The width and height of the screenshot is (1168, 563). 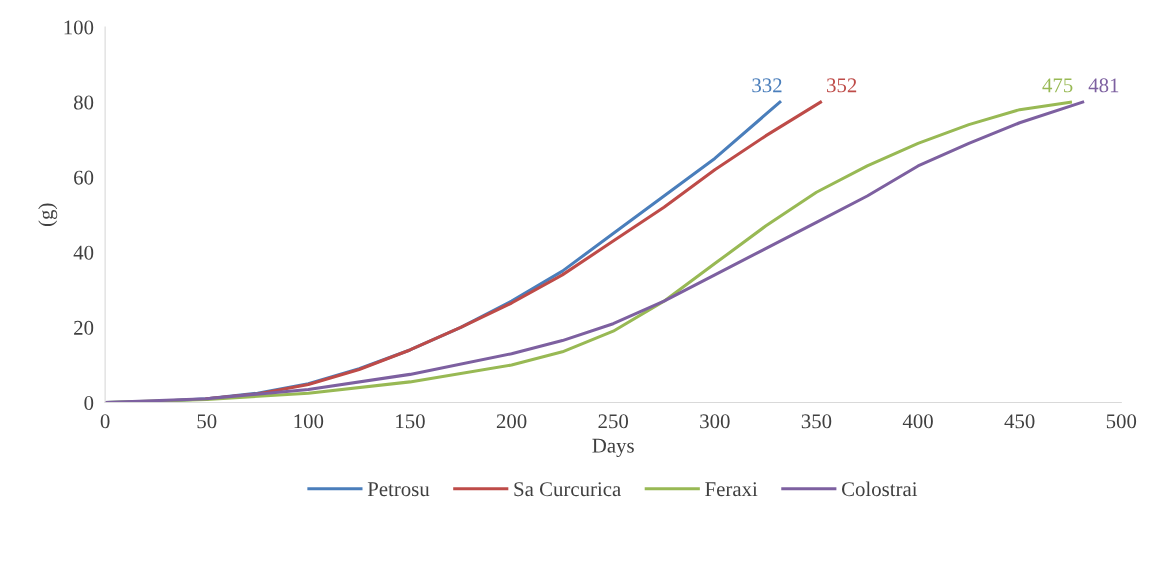 What do you see at coordinates (84, 327) in the screenshot?
I see `y-tick-label: 20` at bounding box center [84, 327].